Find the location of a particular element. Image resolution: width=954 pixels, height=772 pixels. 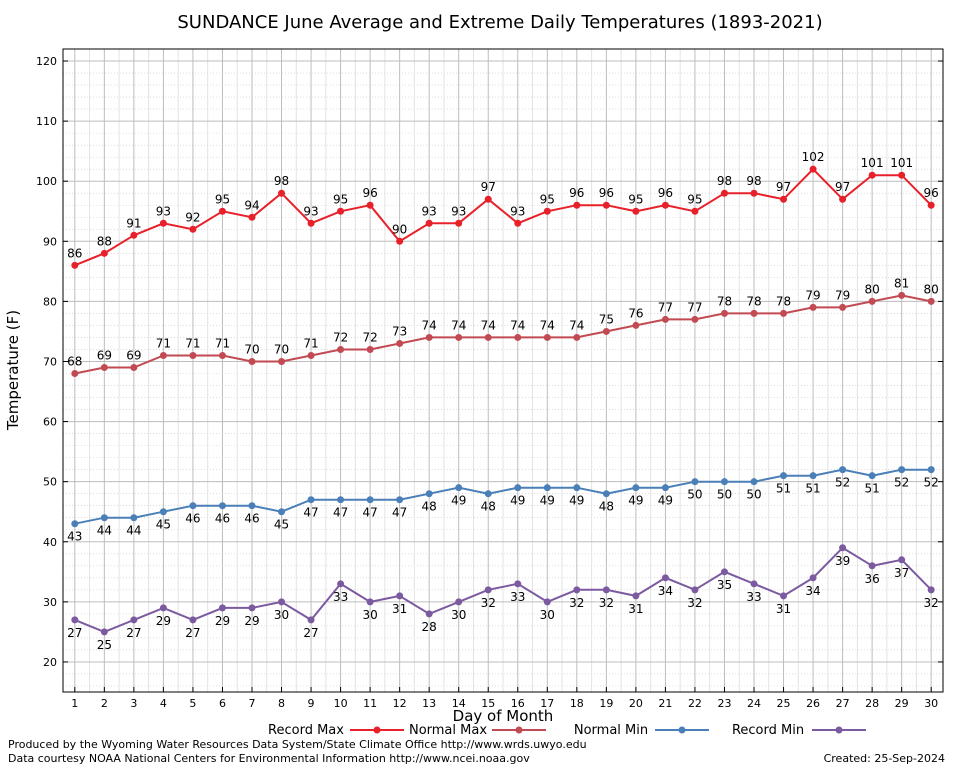

data-label-record-max: 93 is located at coordinates (163, 211).